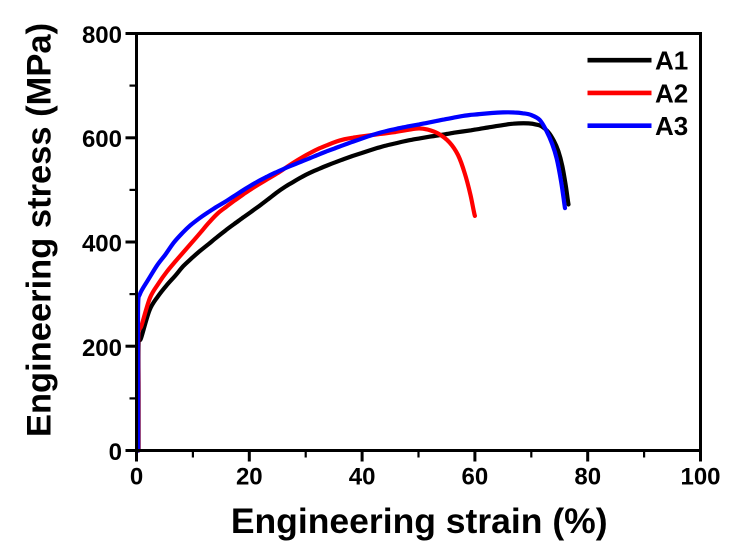 The width and height of the screenshot is (735, 560). Describe the element at coordinates (102, 244) in the screenshot. I see `svg-text: 400` at that location.